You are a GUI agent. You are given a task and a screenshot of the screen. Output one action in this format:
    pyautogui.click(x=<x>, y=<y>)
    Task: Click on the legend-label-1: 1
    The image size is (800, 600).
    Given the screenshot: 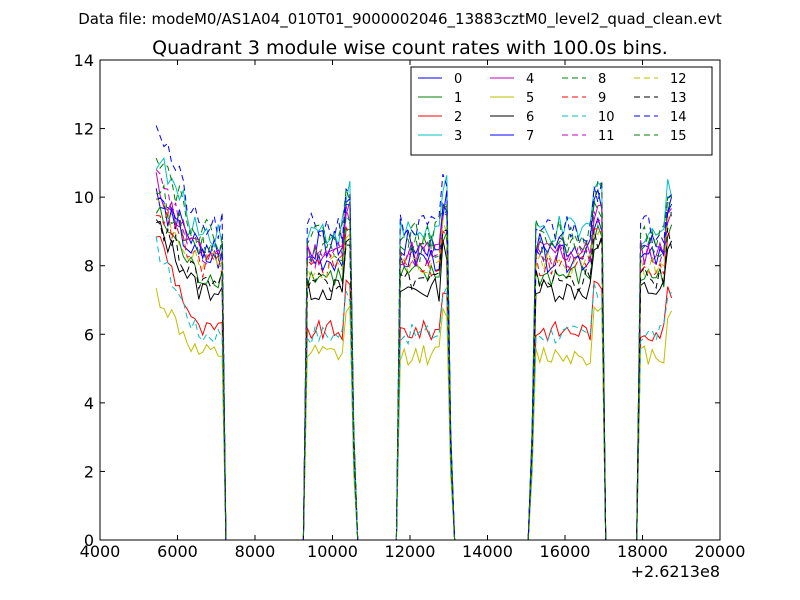 What is the action you would take?
    pyautogui.click(x=458, y=98)
    